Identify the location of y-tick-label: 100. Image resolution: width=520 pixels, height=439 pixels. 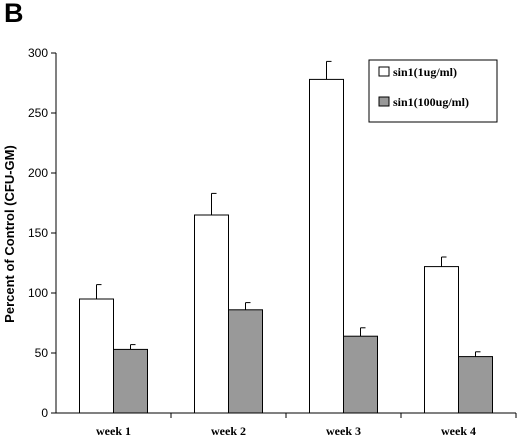
(38, 293).